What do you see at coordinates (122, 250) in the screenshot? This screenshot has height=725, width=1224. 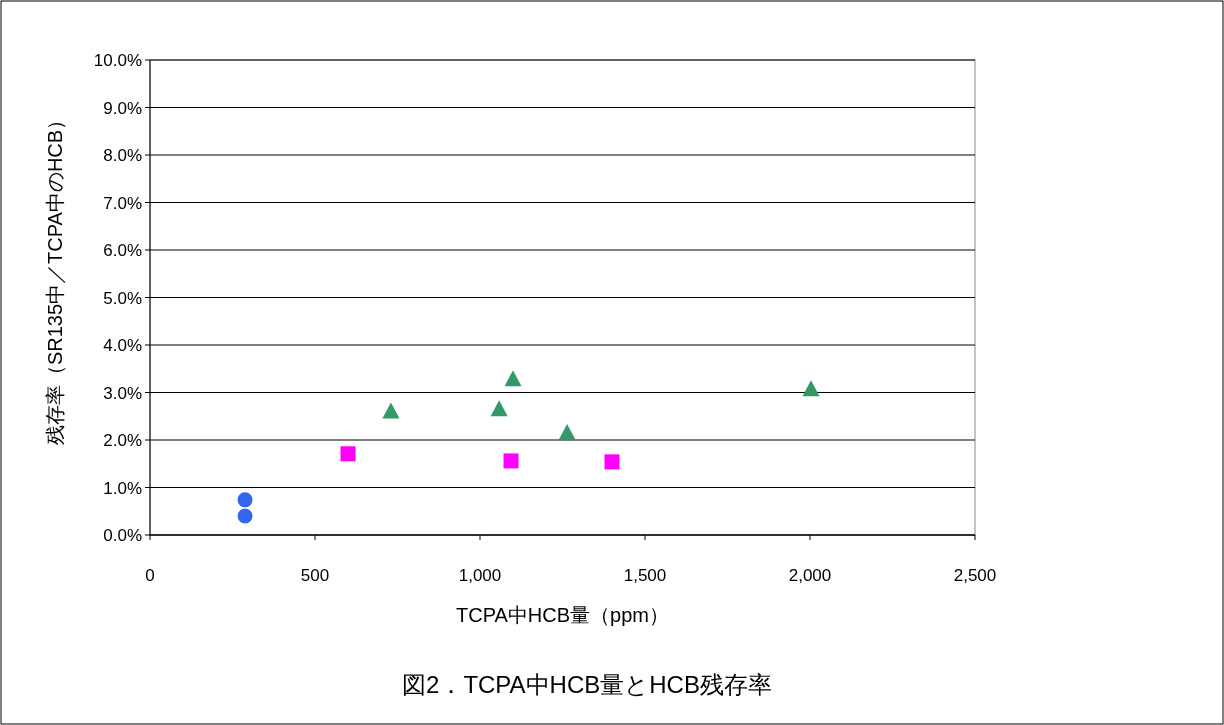 I see `y-tick-label: 6.0%` at bounding box center [122, 250].